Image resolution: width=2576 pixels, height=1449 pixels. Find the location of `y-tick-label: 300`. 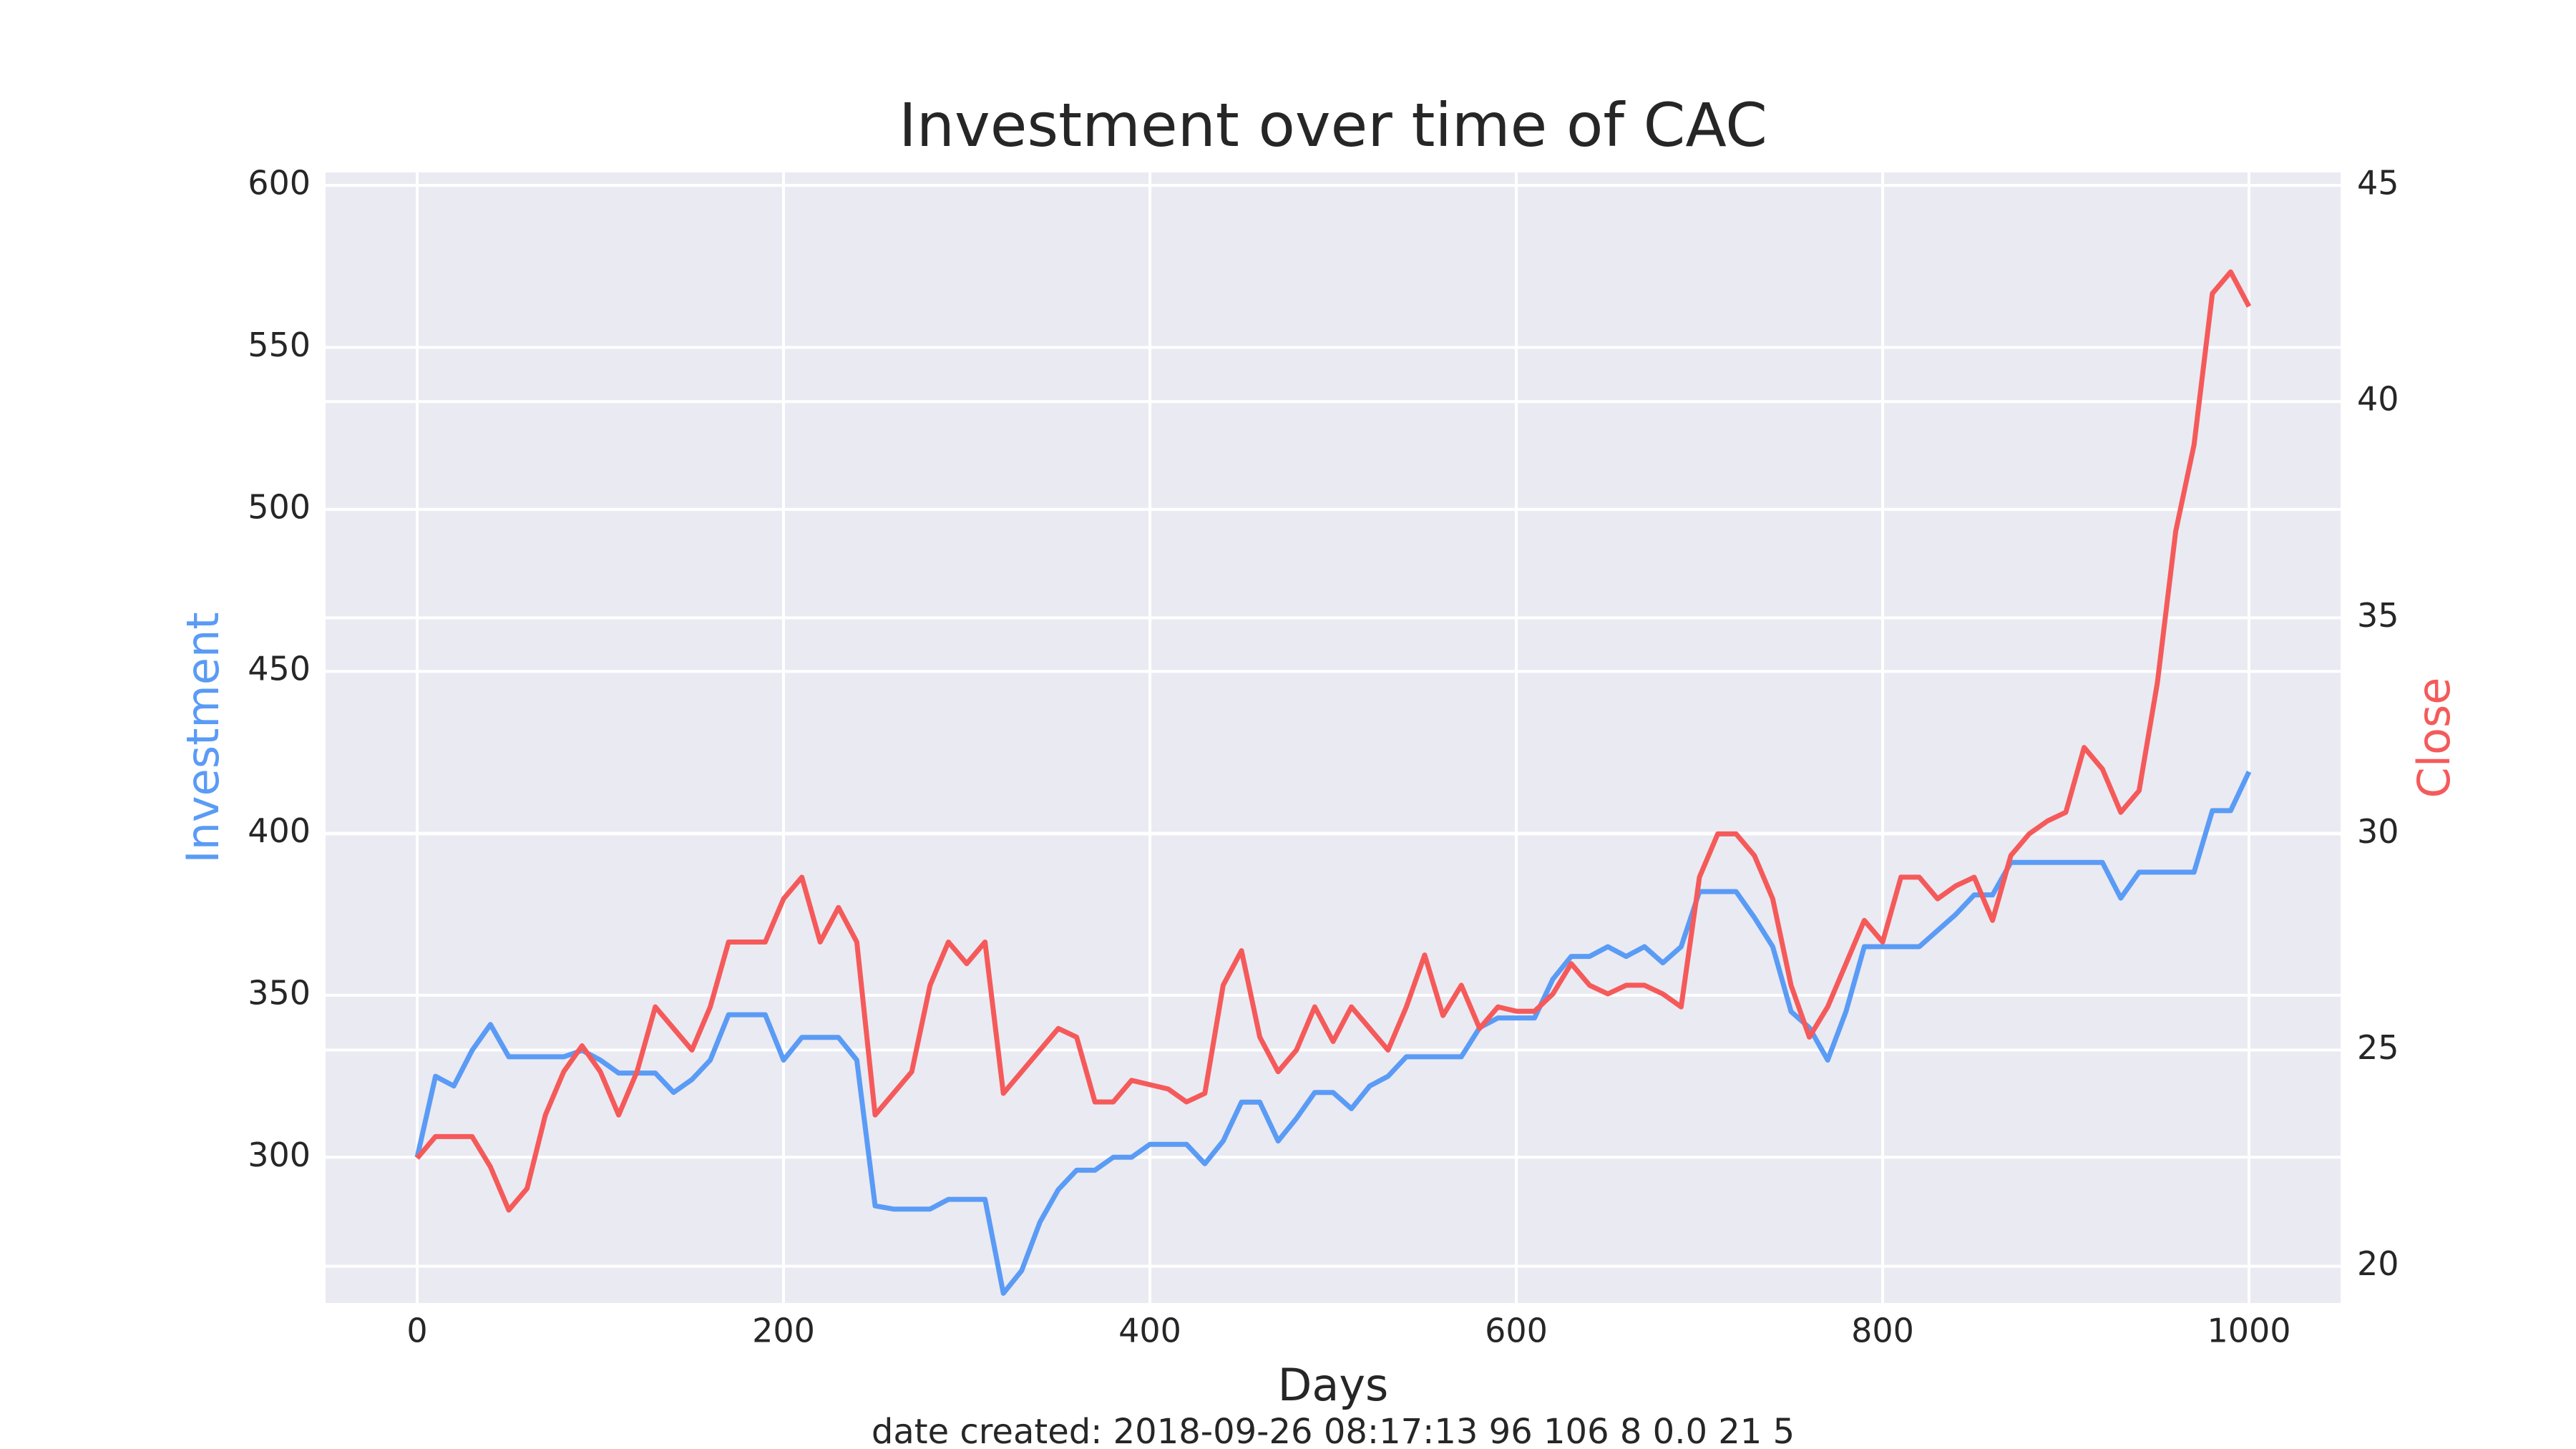

y-tick-label: 300 is located at coordinates (279, 1155).